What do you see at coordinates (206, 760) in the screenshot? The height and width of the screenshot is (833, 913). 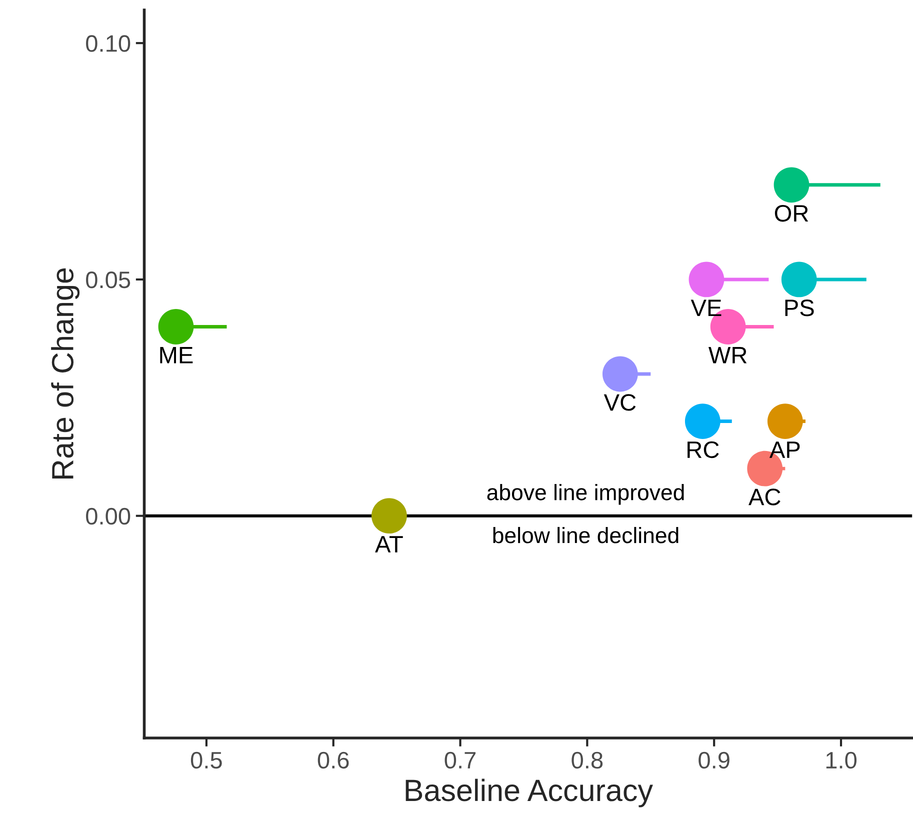 I see `x-tick-label: 0.5` at bounding box center [206, 760].